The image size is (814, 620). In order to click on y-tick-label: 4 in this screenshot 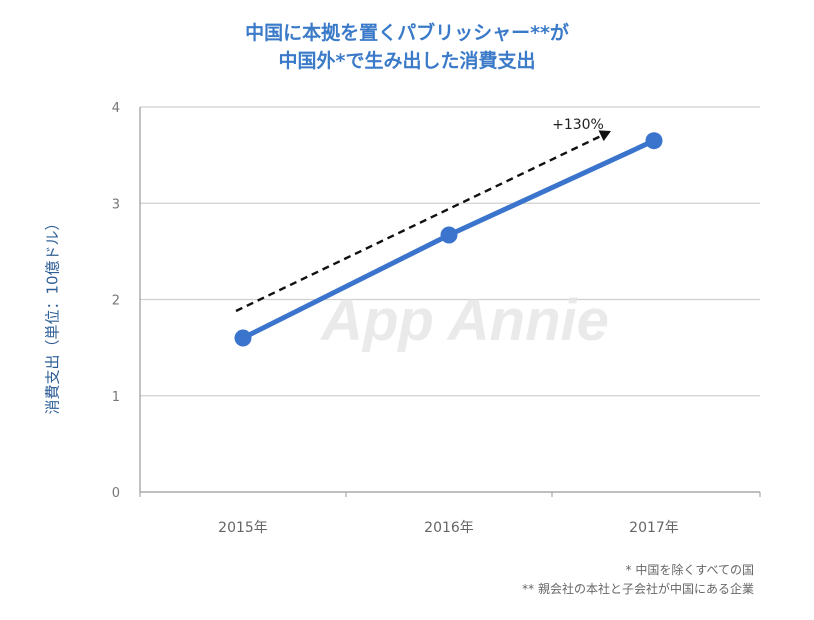, I will do `click(116, 108)`.